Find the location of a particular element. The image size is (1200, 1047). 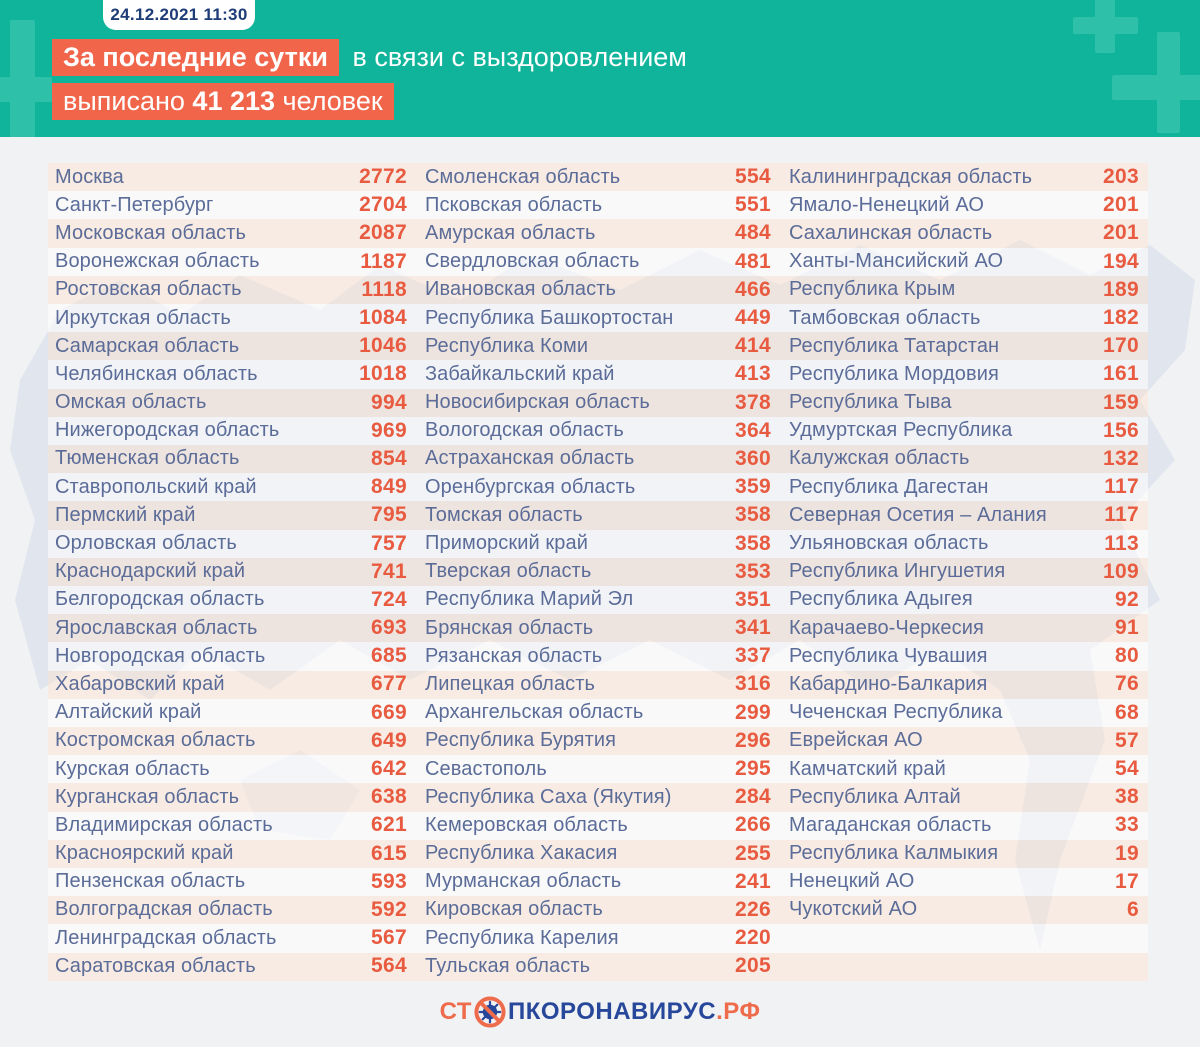

region-name: Севастополь is located at coordinates (486, 768).